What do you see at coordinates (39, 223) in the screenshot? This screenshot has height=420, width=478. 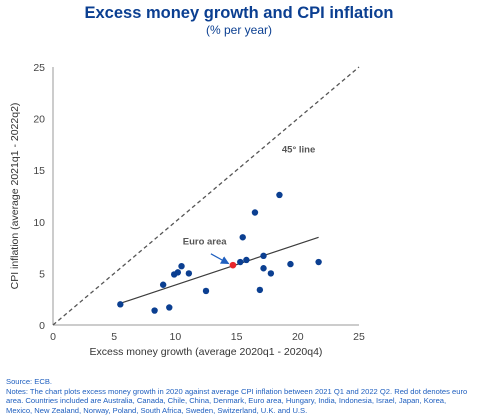 I see `y-tick-label: 10` at bounding box center [39, 223].